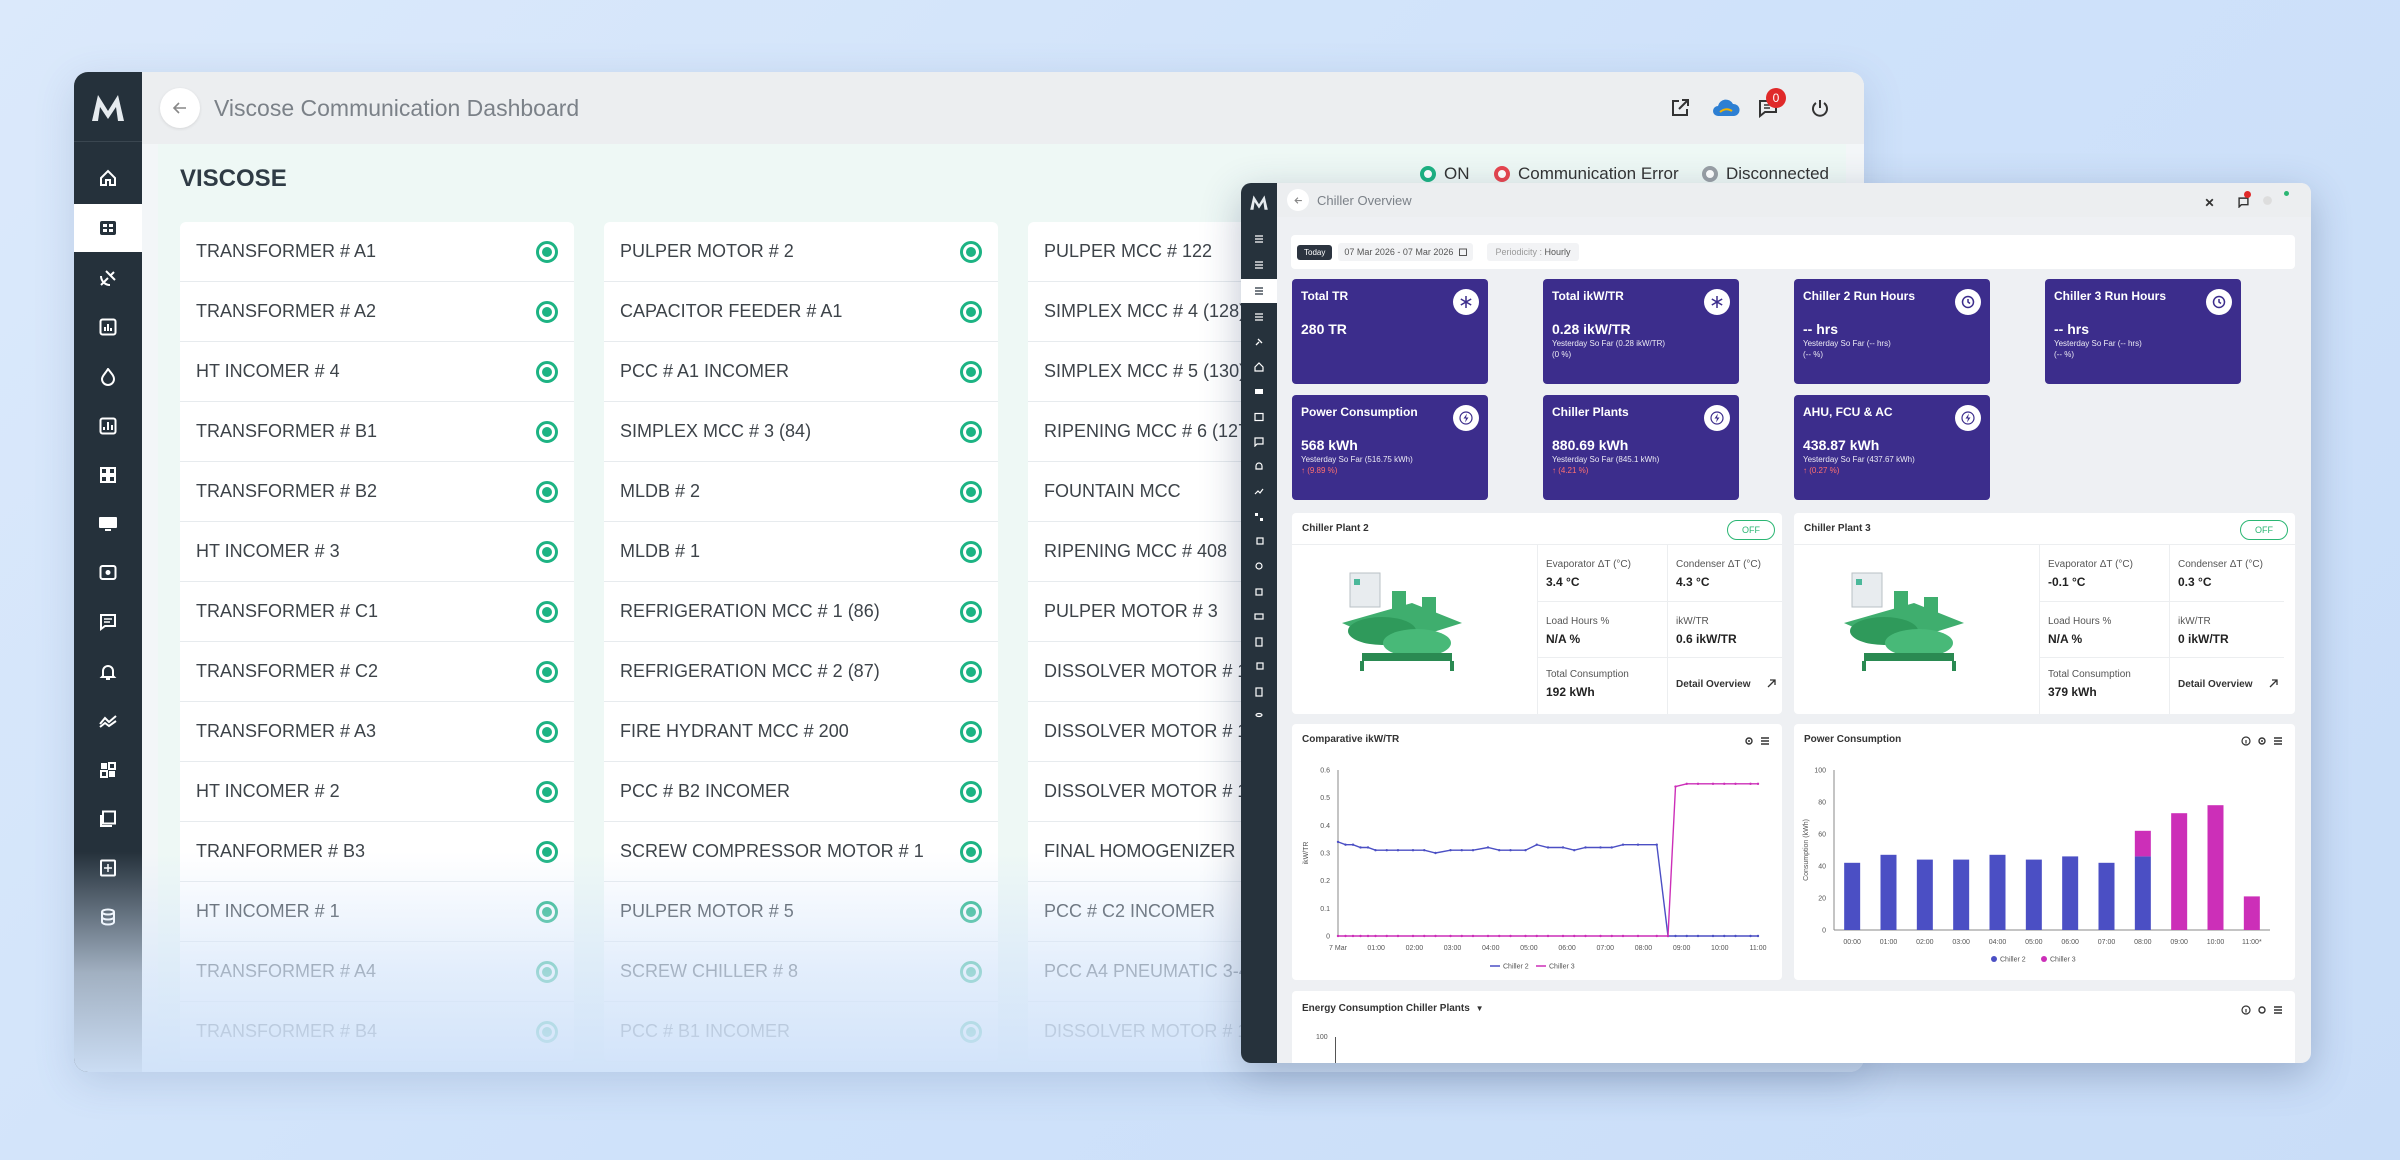 The height and width of the screenshot is (1160, 2400). What do you see at coordinates (801, 972) in the screenshot?
I see `device-row: SCREW CHILLER # 8` at bounding box center [801, 972].